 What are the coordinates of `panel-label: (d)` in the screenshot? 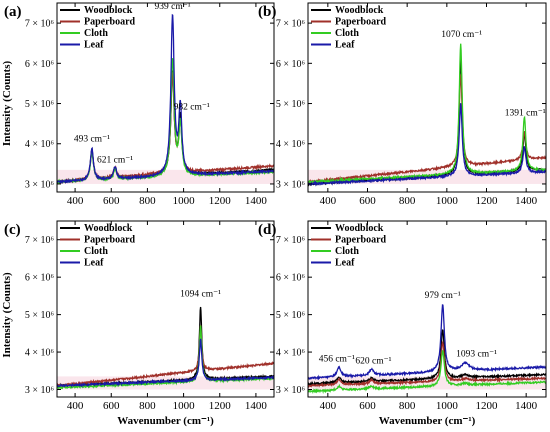 It's located at (267, 230).